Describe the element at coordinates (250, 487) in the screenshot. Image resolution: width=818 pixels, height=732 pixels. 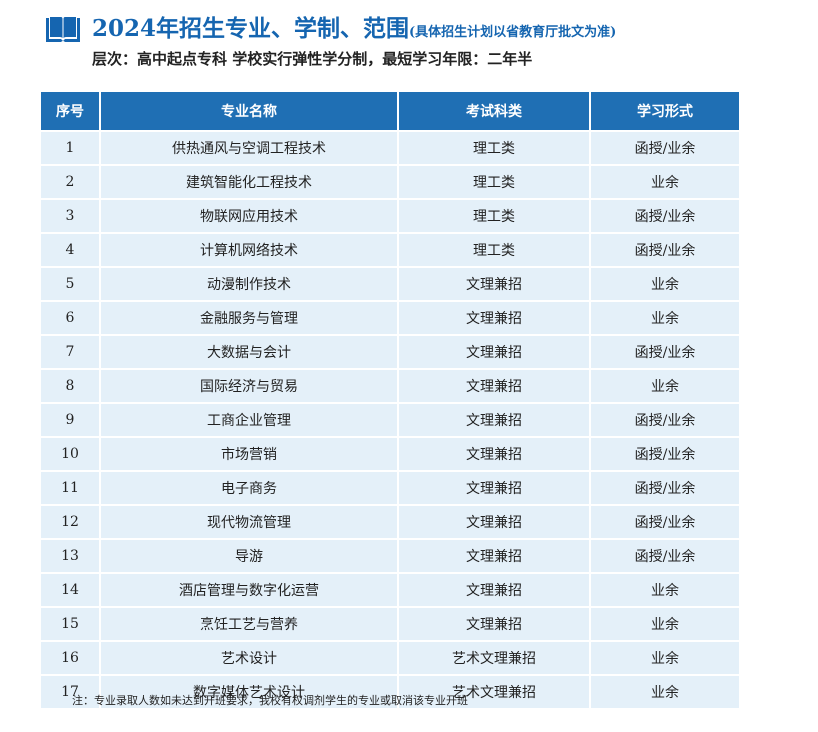
I see `major-name: 电子商务` at that location.